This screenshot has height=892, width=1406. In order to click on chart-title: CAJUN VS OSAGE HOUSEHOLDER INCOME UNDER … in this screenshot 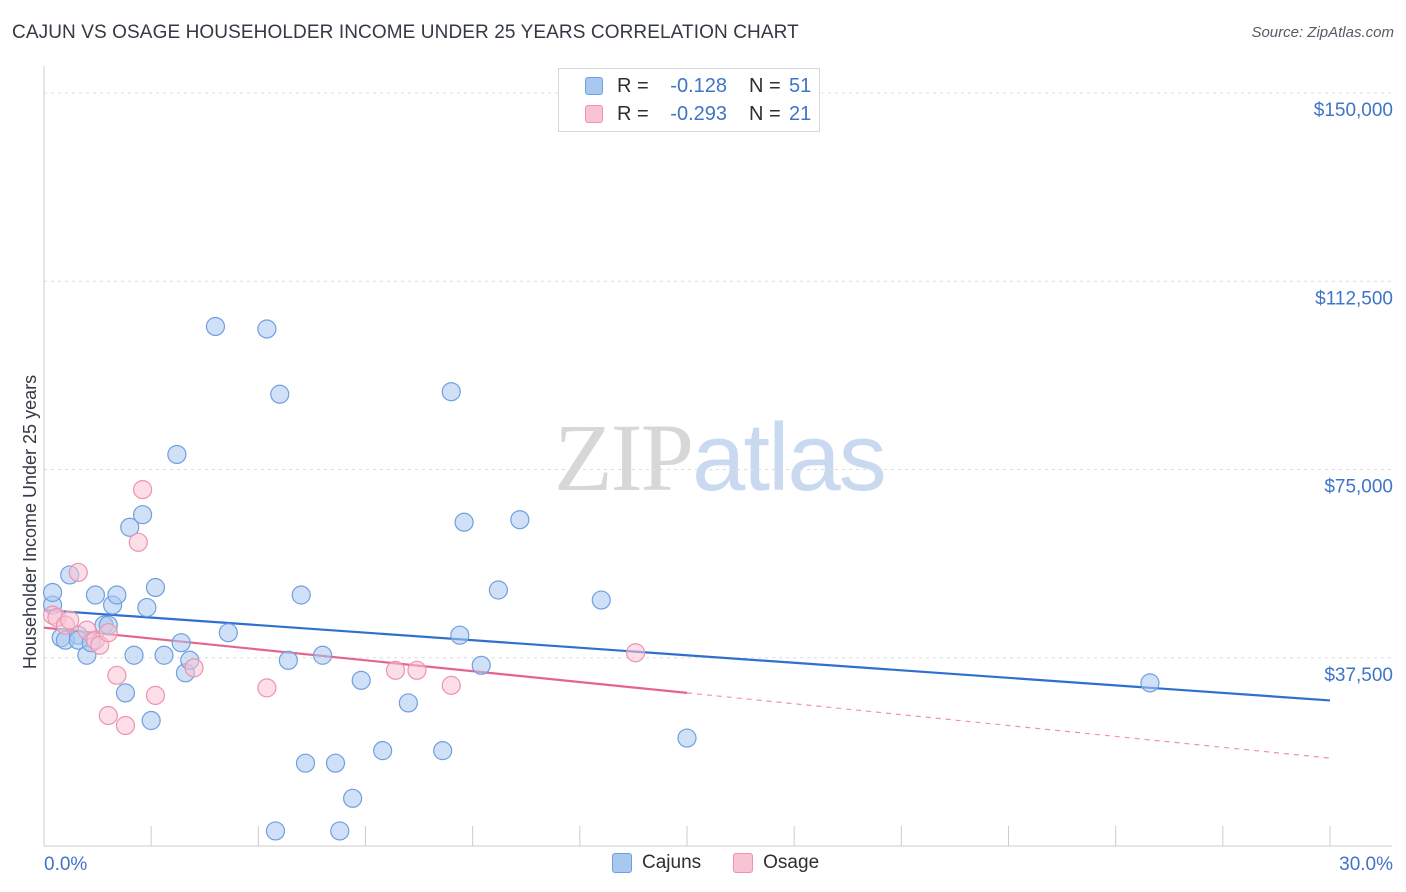, I will do `click(405, 32)`.